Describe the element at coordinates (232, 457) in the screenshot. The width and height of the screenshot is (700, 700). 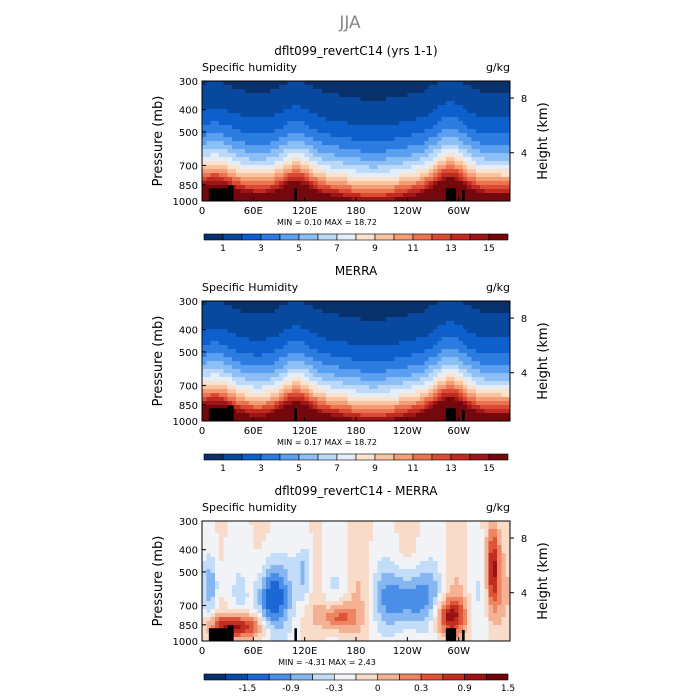
I see `colorbar-segment` at that location.